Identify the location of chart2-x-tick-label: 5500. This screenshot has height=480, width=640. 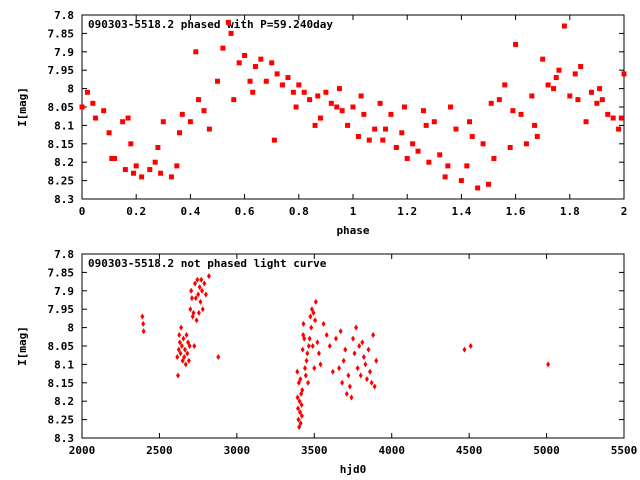
(624, 450).